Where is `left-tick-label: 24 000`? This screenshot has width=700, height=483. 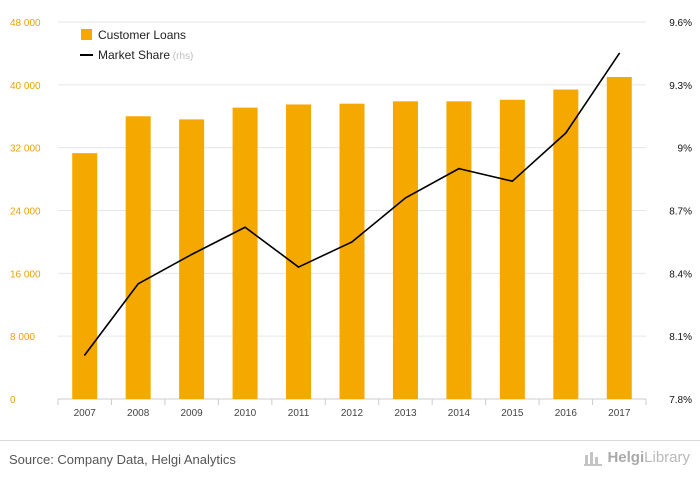 left-tick-label: 24 000 is located at coordinates (25, 212).